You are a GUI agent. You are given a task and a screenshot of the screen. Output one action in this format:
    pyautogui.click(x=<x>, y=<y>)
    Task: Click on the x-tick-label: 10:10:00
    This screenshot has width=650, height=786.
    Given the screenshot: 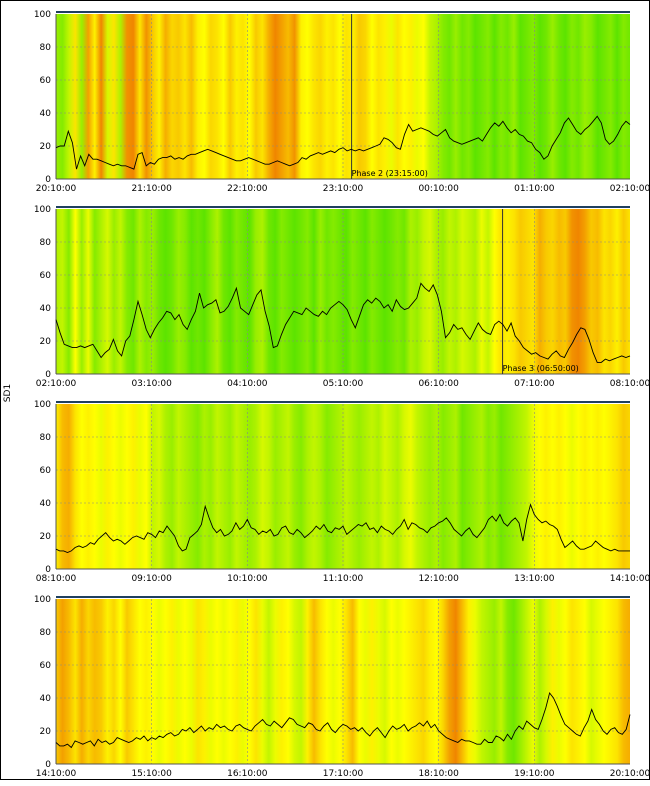 What is the action you would take?
    pyautogui.click(x=247, y=579)
    